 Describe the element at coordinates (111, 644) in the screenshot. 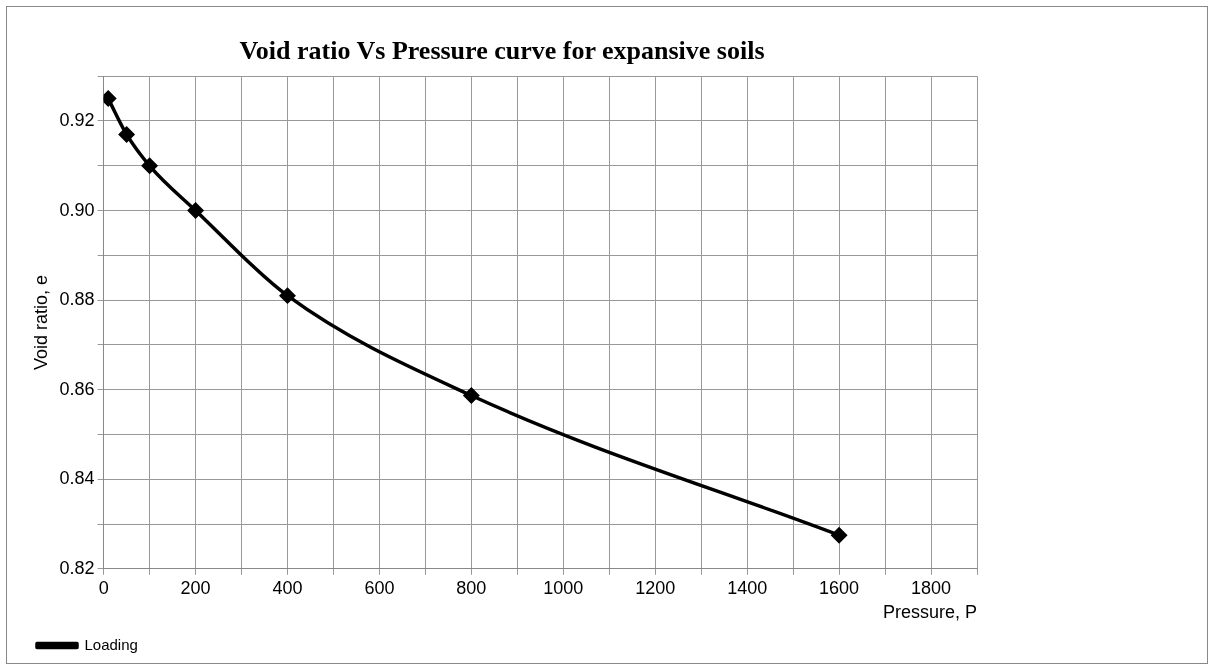

I see `legend-label: Loading` at that location.